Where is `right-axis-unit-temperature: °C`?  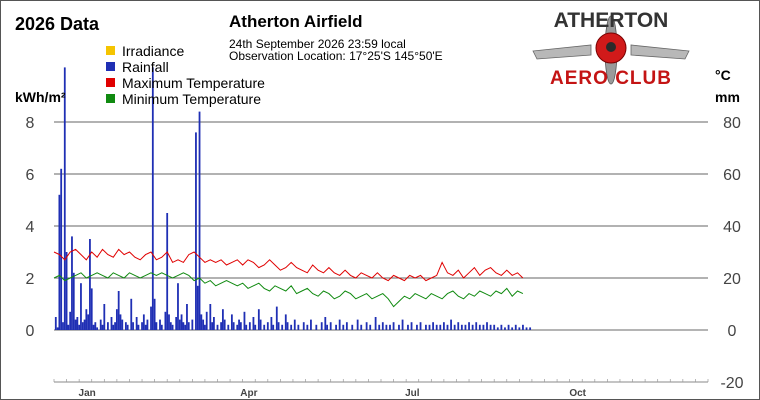 right-axis-unit-temperature: °C is located at coordinates (723, 75).